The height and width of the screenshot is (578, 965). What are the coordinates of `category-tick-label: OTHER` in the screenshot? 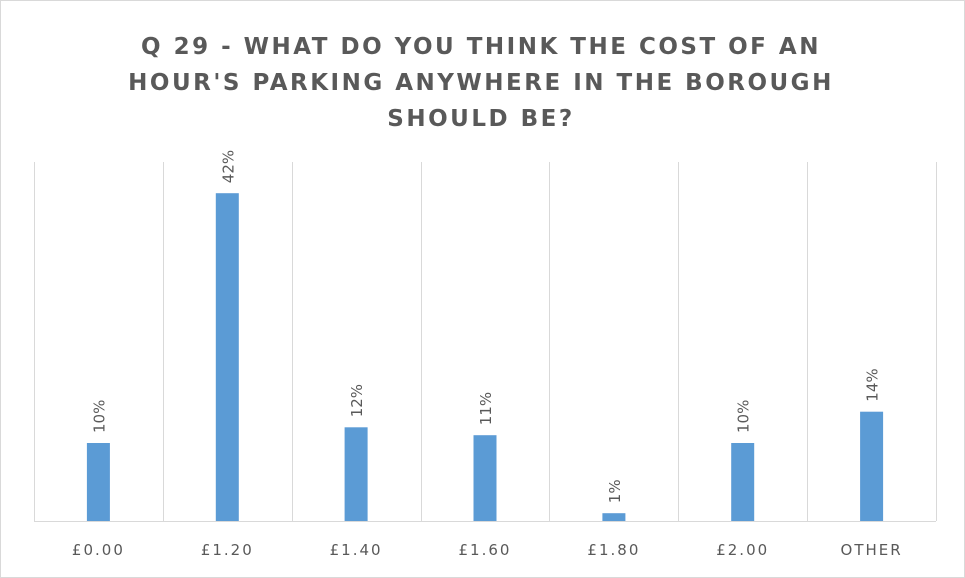 It's located at (872, 550).